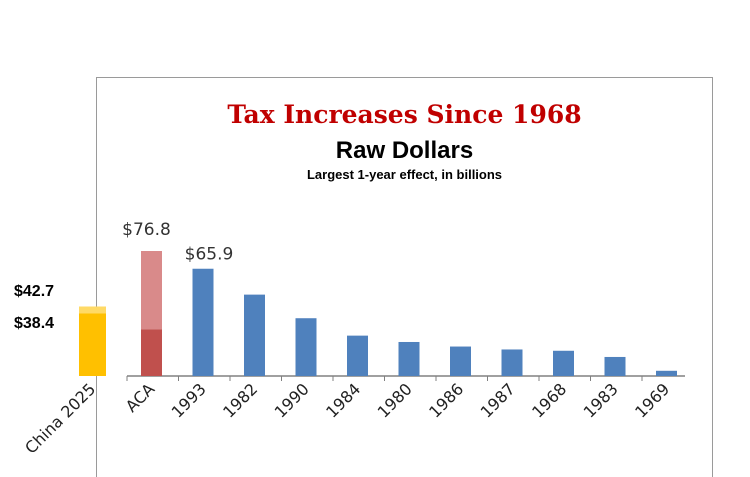 The height and width of the screenshot is (477, 750). I want to click on bar-china-2025, so click(92, 344).